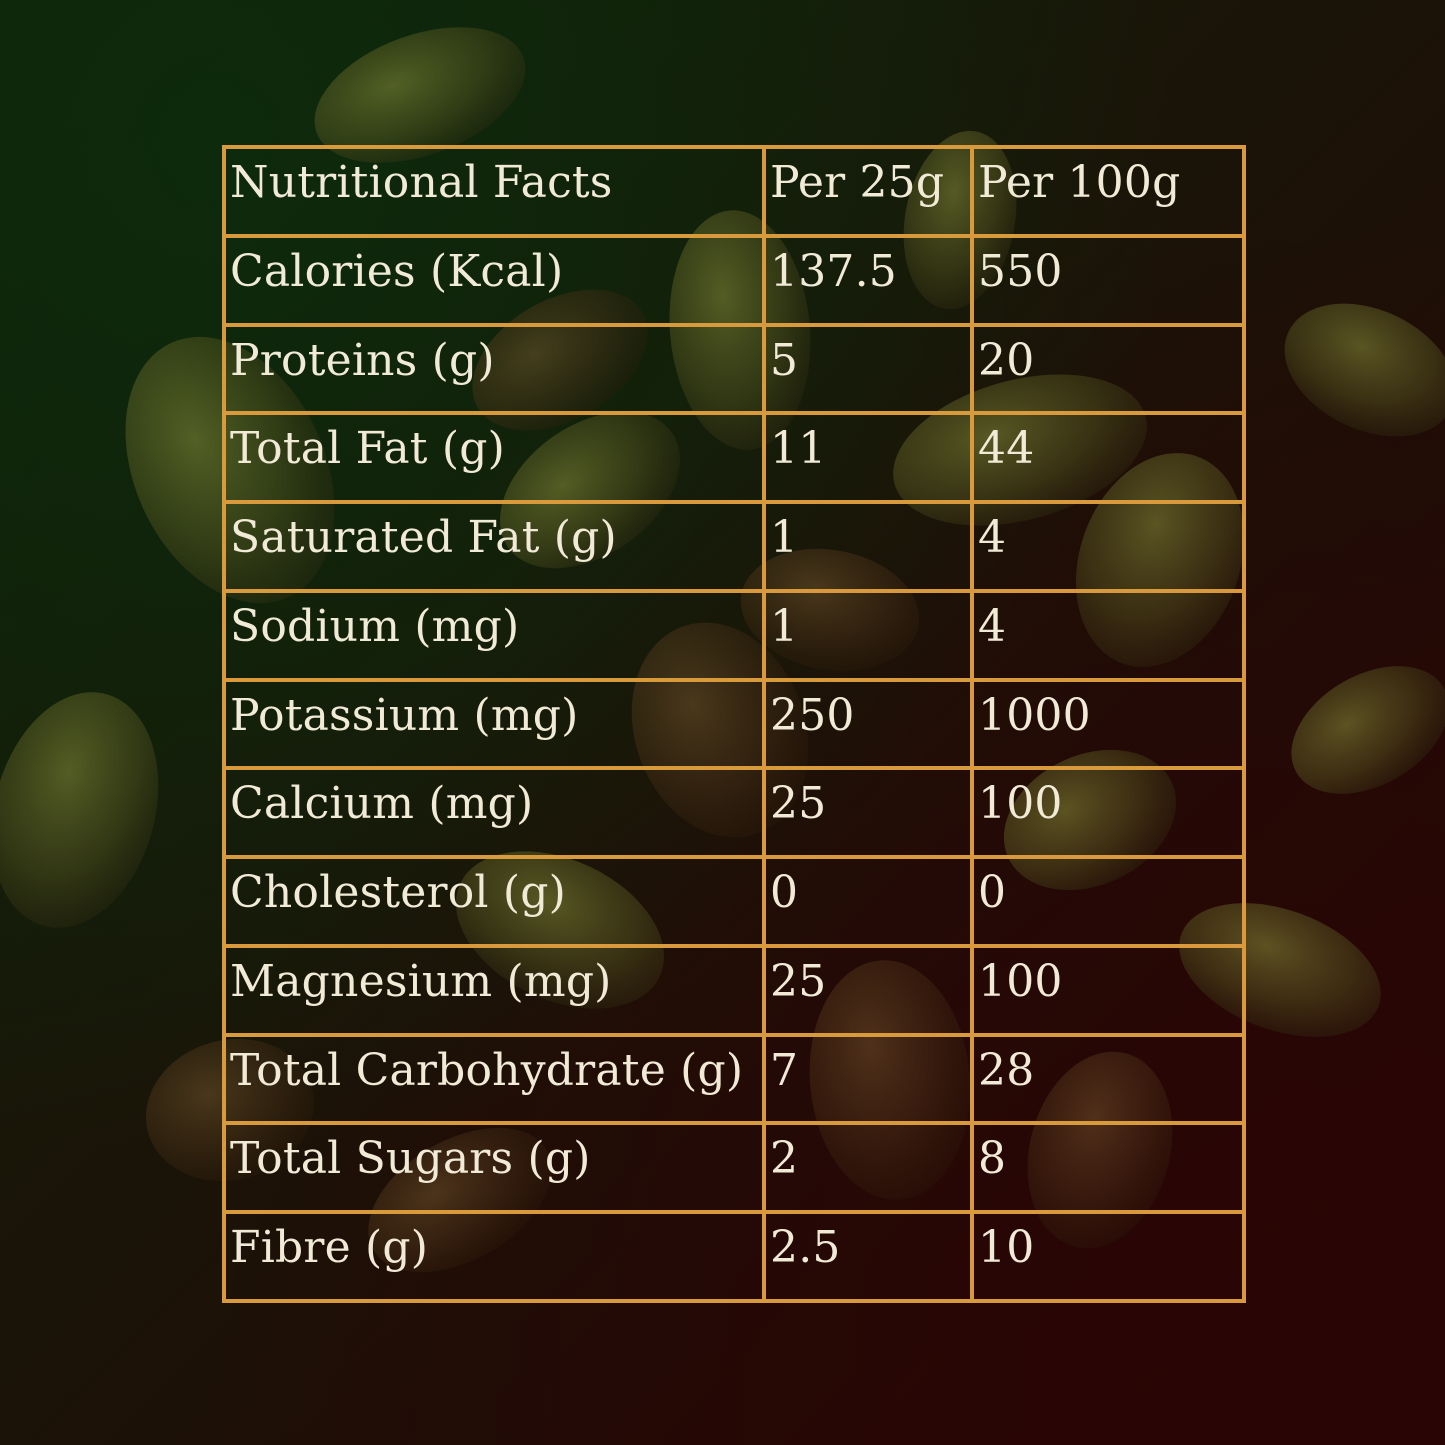 The image size is (1445, 1445). I want to click on nutrient-name: Sodium (mg), so click(494, 635).